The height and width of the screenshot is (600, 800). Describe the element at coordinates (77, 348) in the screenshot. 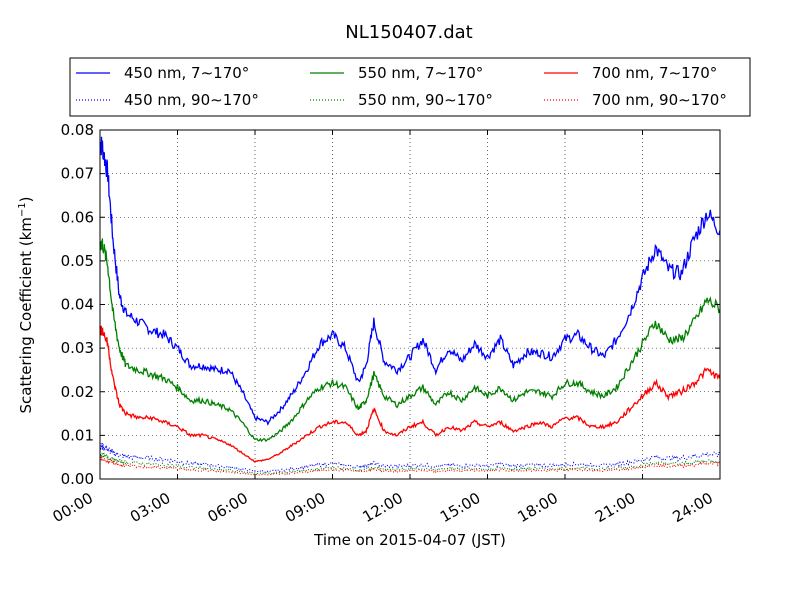

I see `y-tick-label: 0.03` at that location.